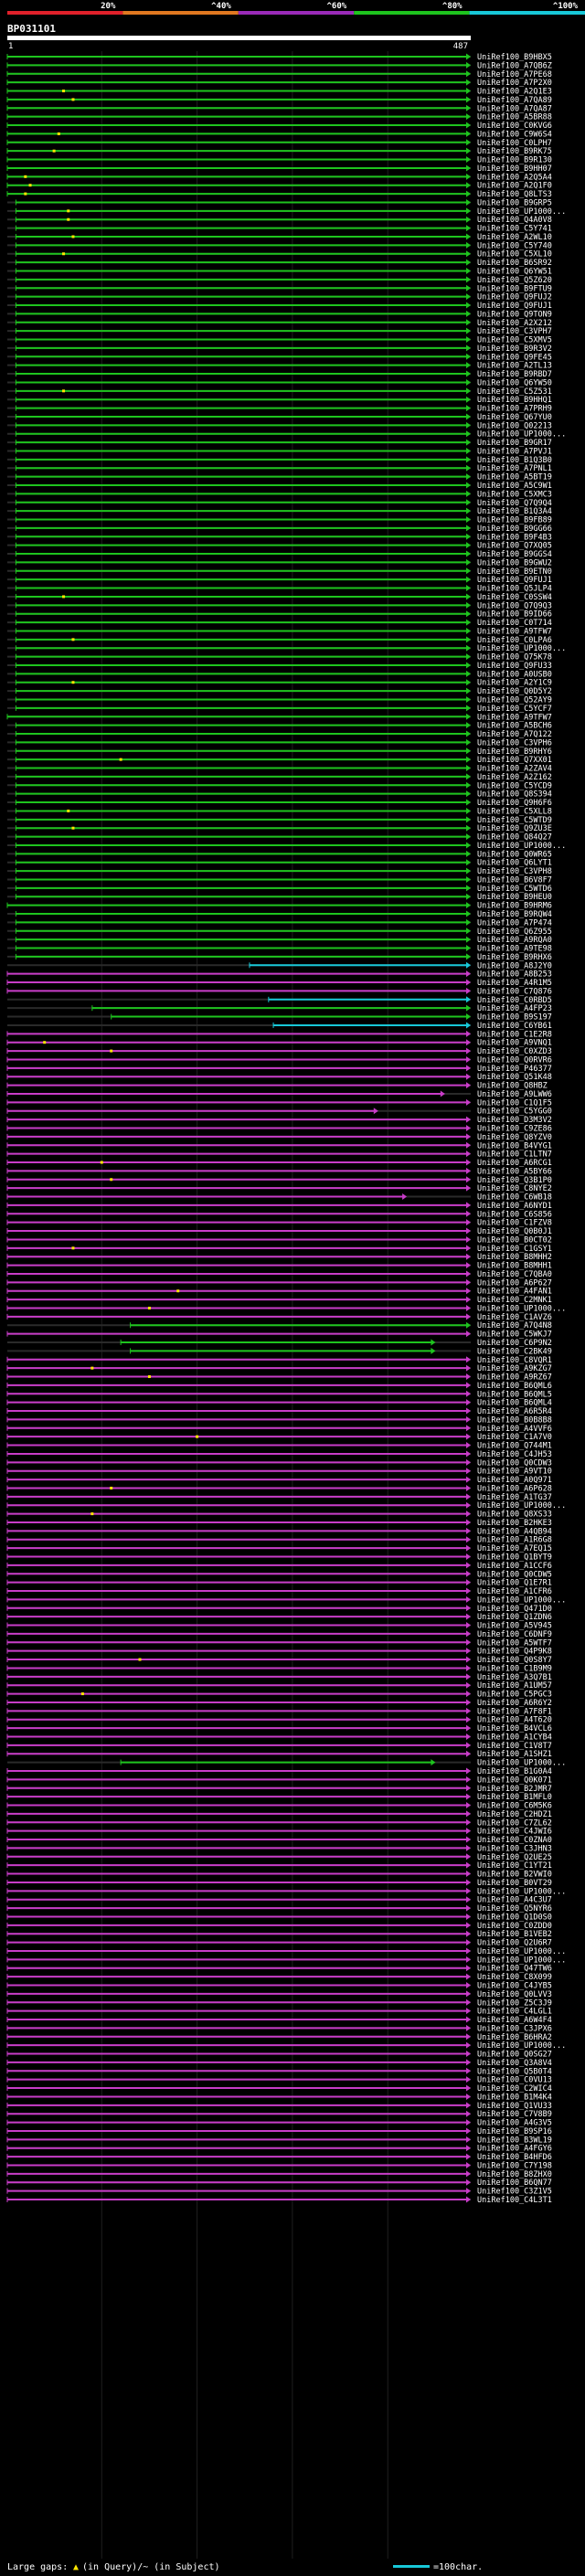 The image size is (585, 2576). I want to click on hit-row: UniRef100_C0ZNA0, so click(279, 1840).